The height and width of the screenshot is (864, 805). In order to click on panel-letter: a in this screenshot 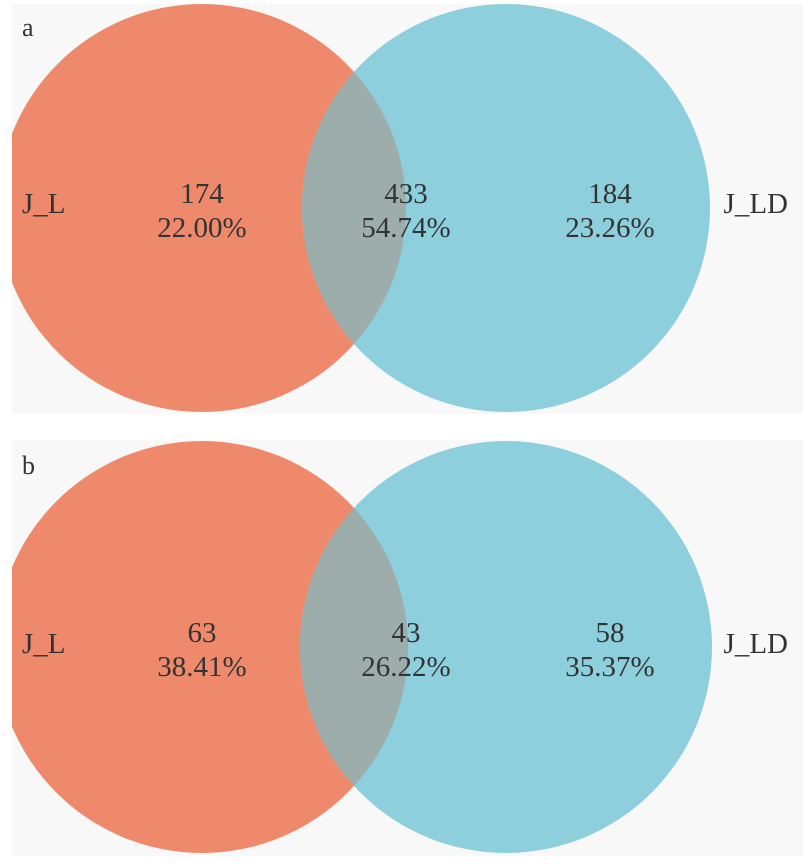, I will do `click(28, 27)`.